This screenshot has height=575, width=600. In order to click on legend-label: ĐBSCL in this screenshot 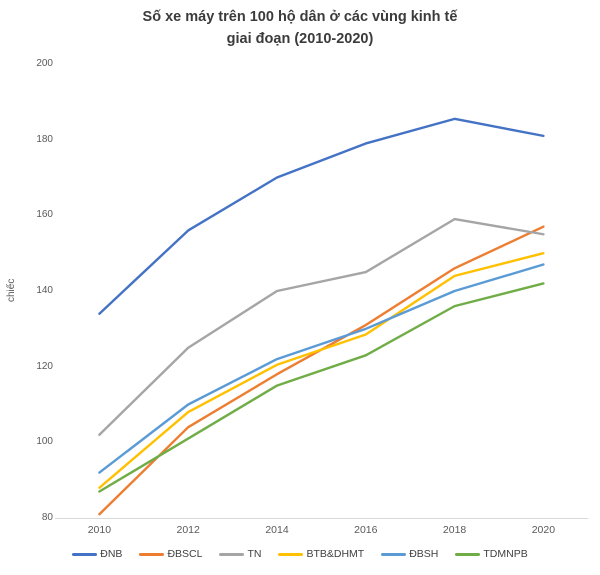, I will do `click(185, 554)`.